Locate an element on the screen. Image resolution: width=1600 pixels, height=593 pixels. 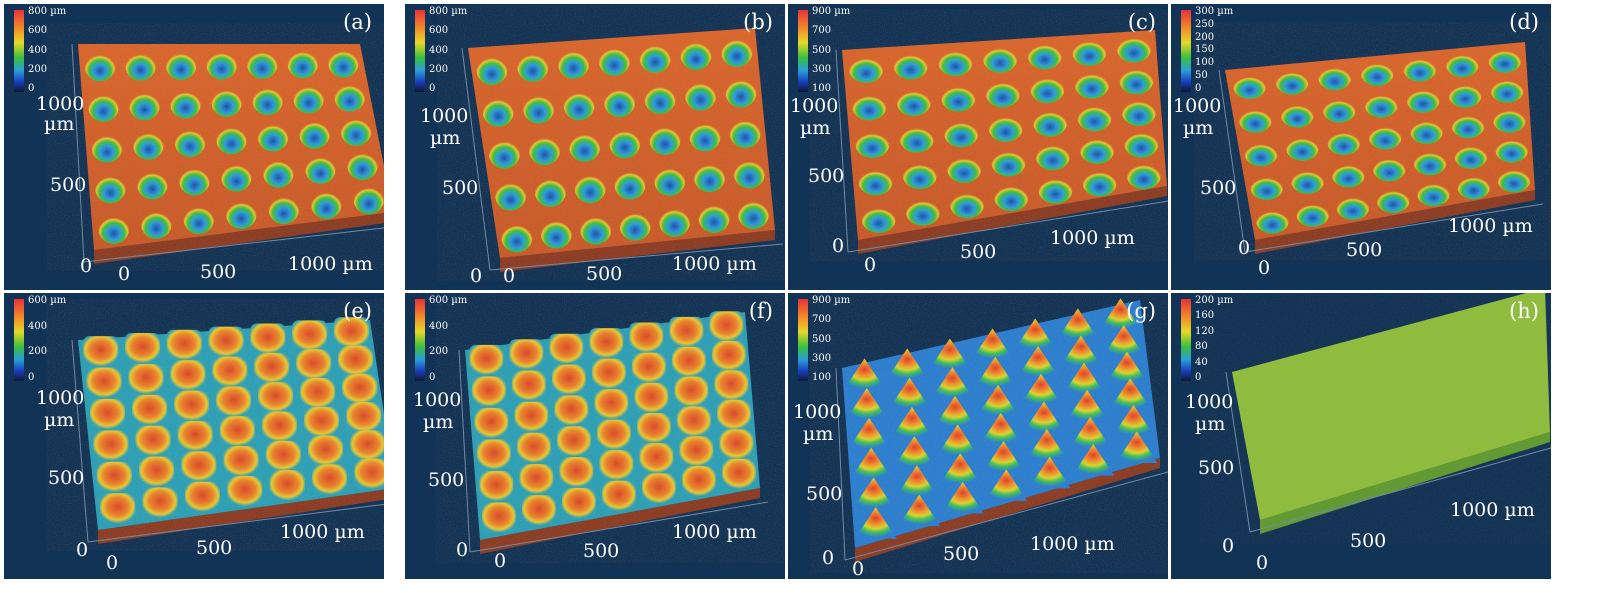
colorbar-tick-label: 50 is located at coordinates (1201, 76).